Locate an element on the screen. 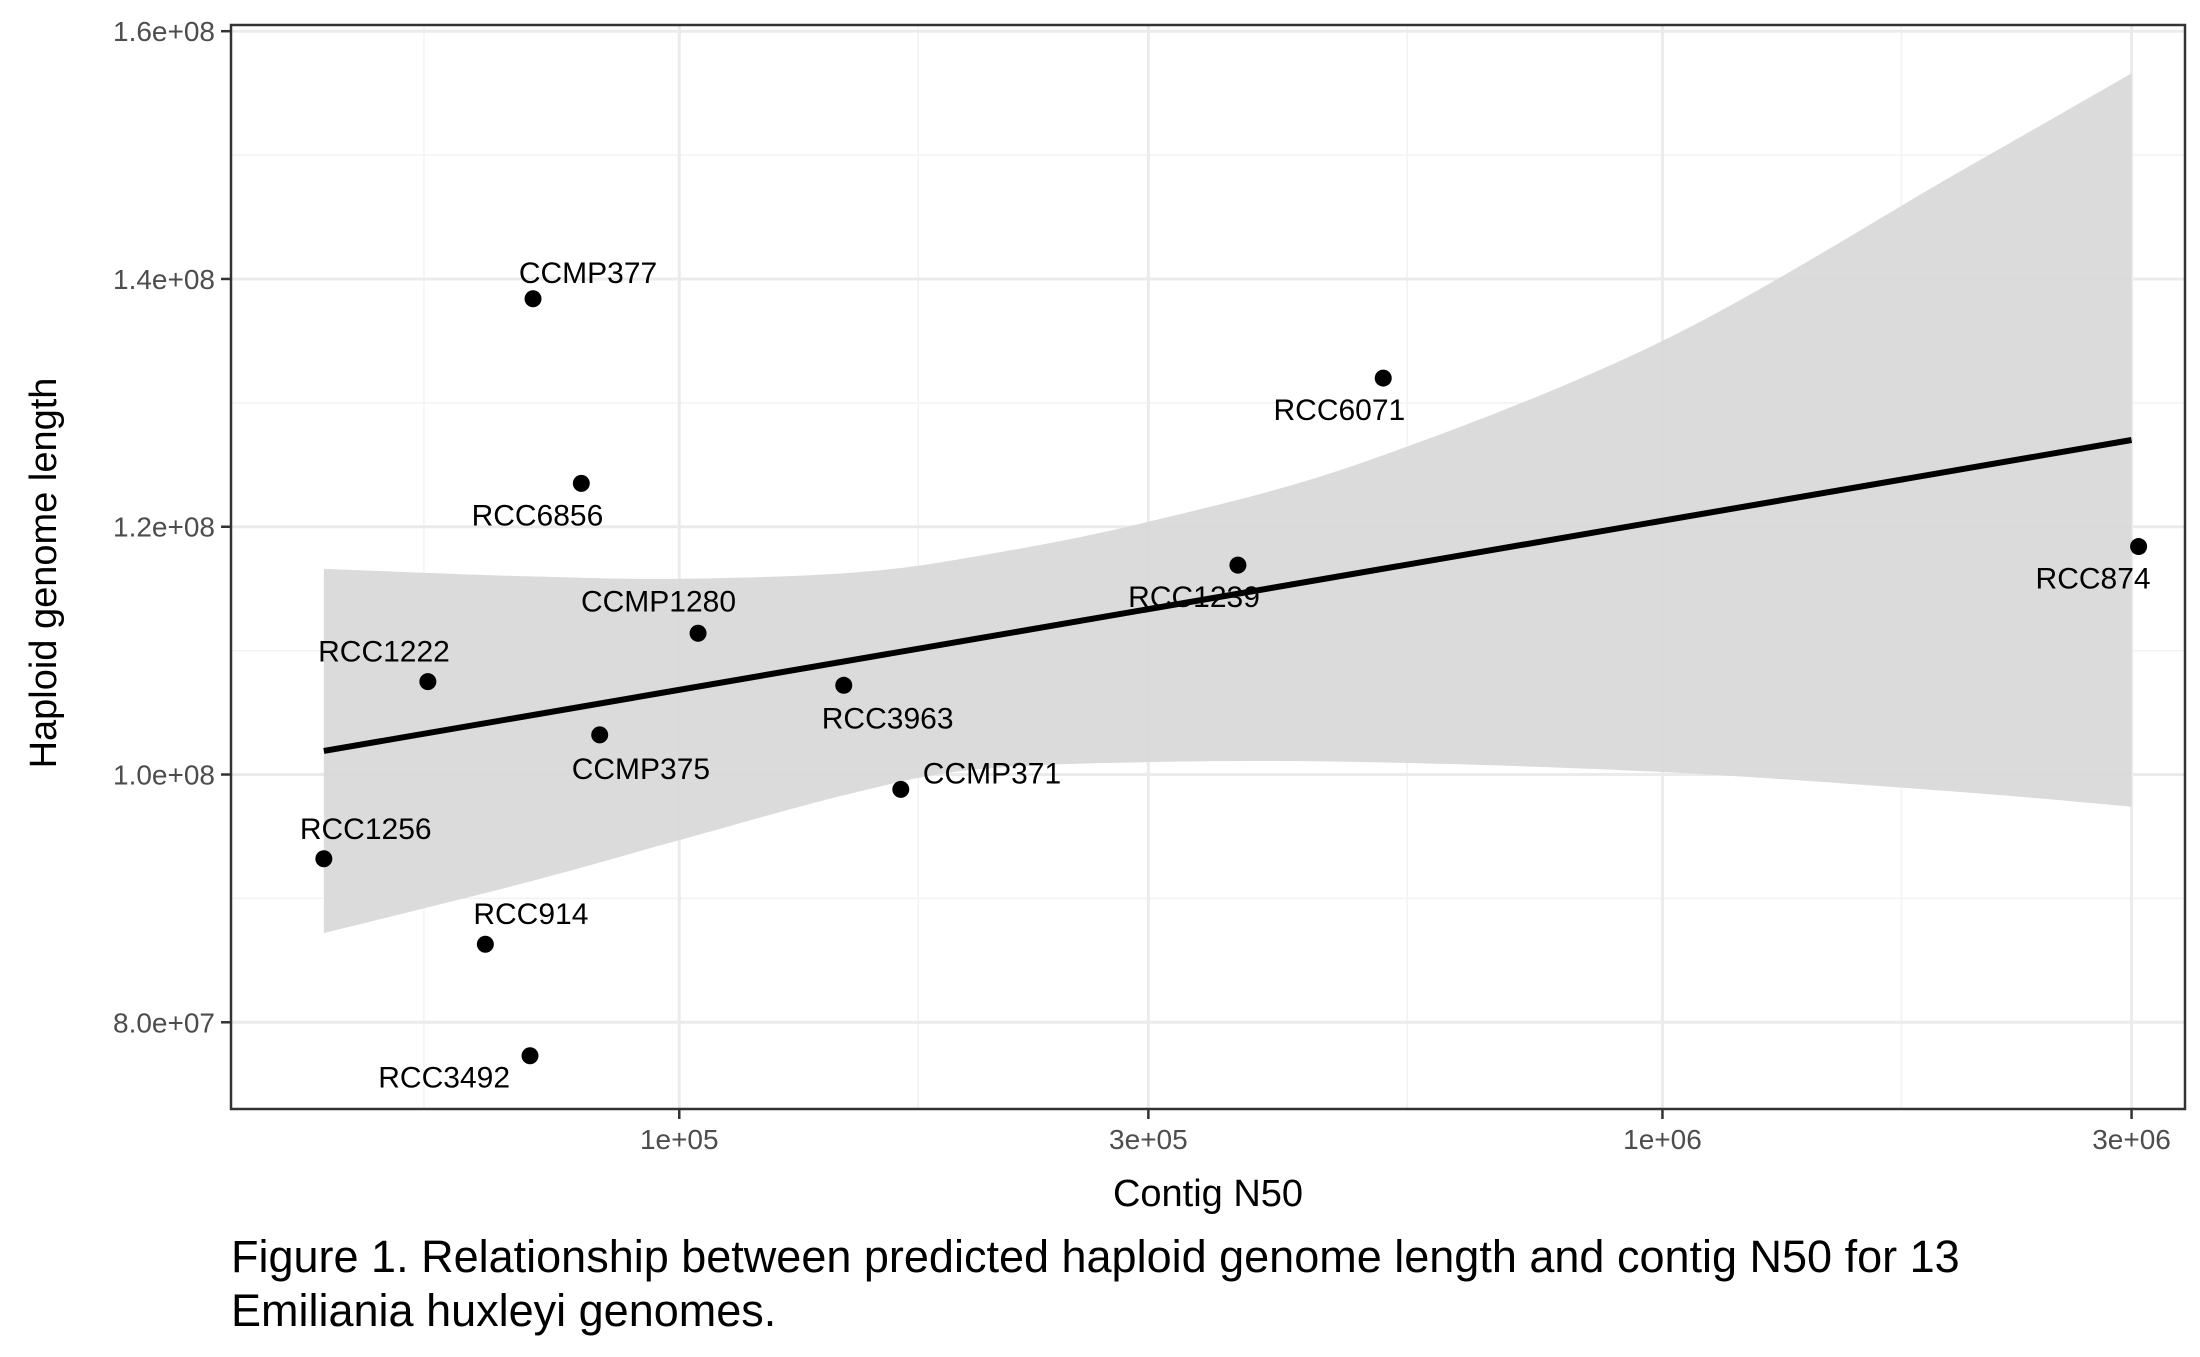 This screenshot has width=2200, height=1357. point-label: CCMP1280 is located at coordinates (658, 601).